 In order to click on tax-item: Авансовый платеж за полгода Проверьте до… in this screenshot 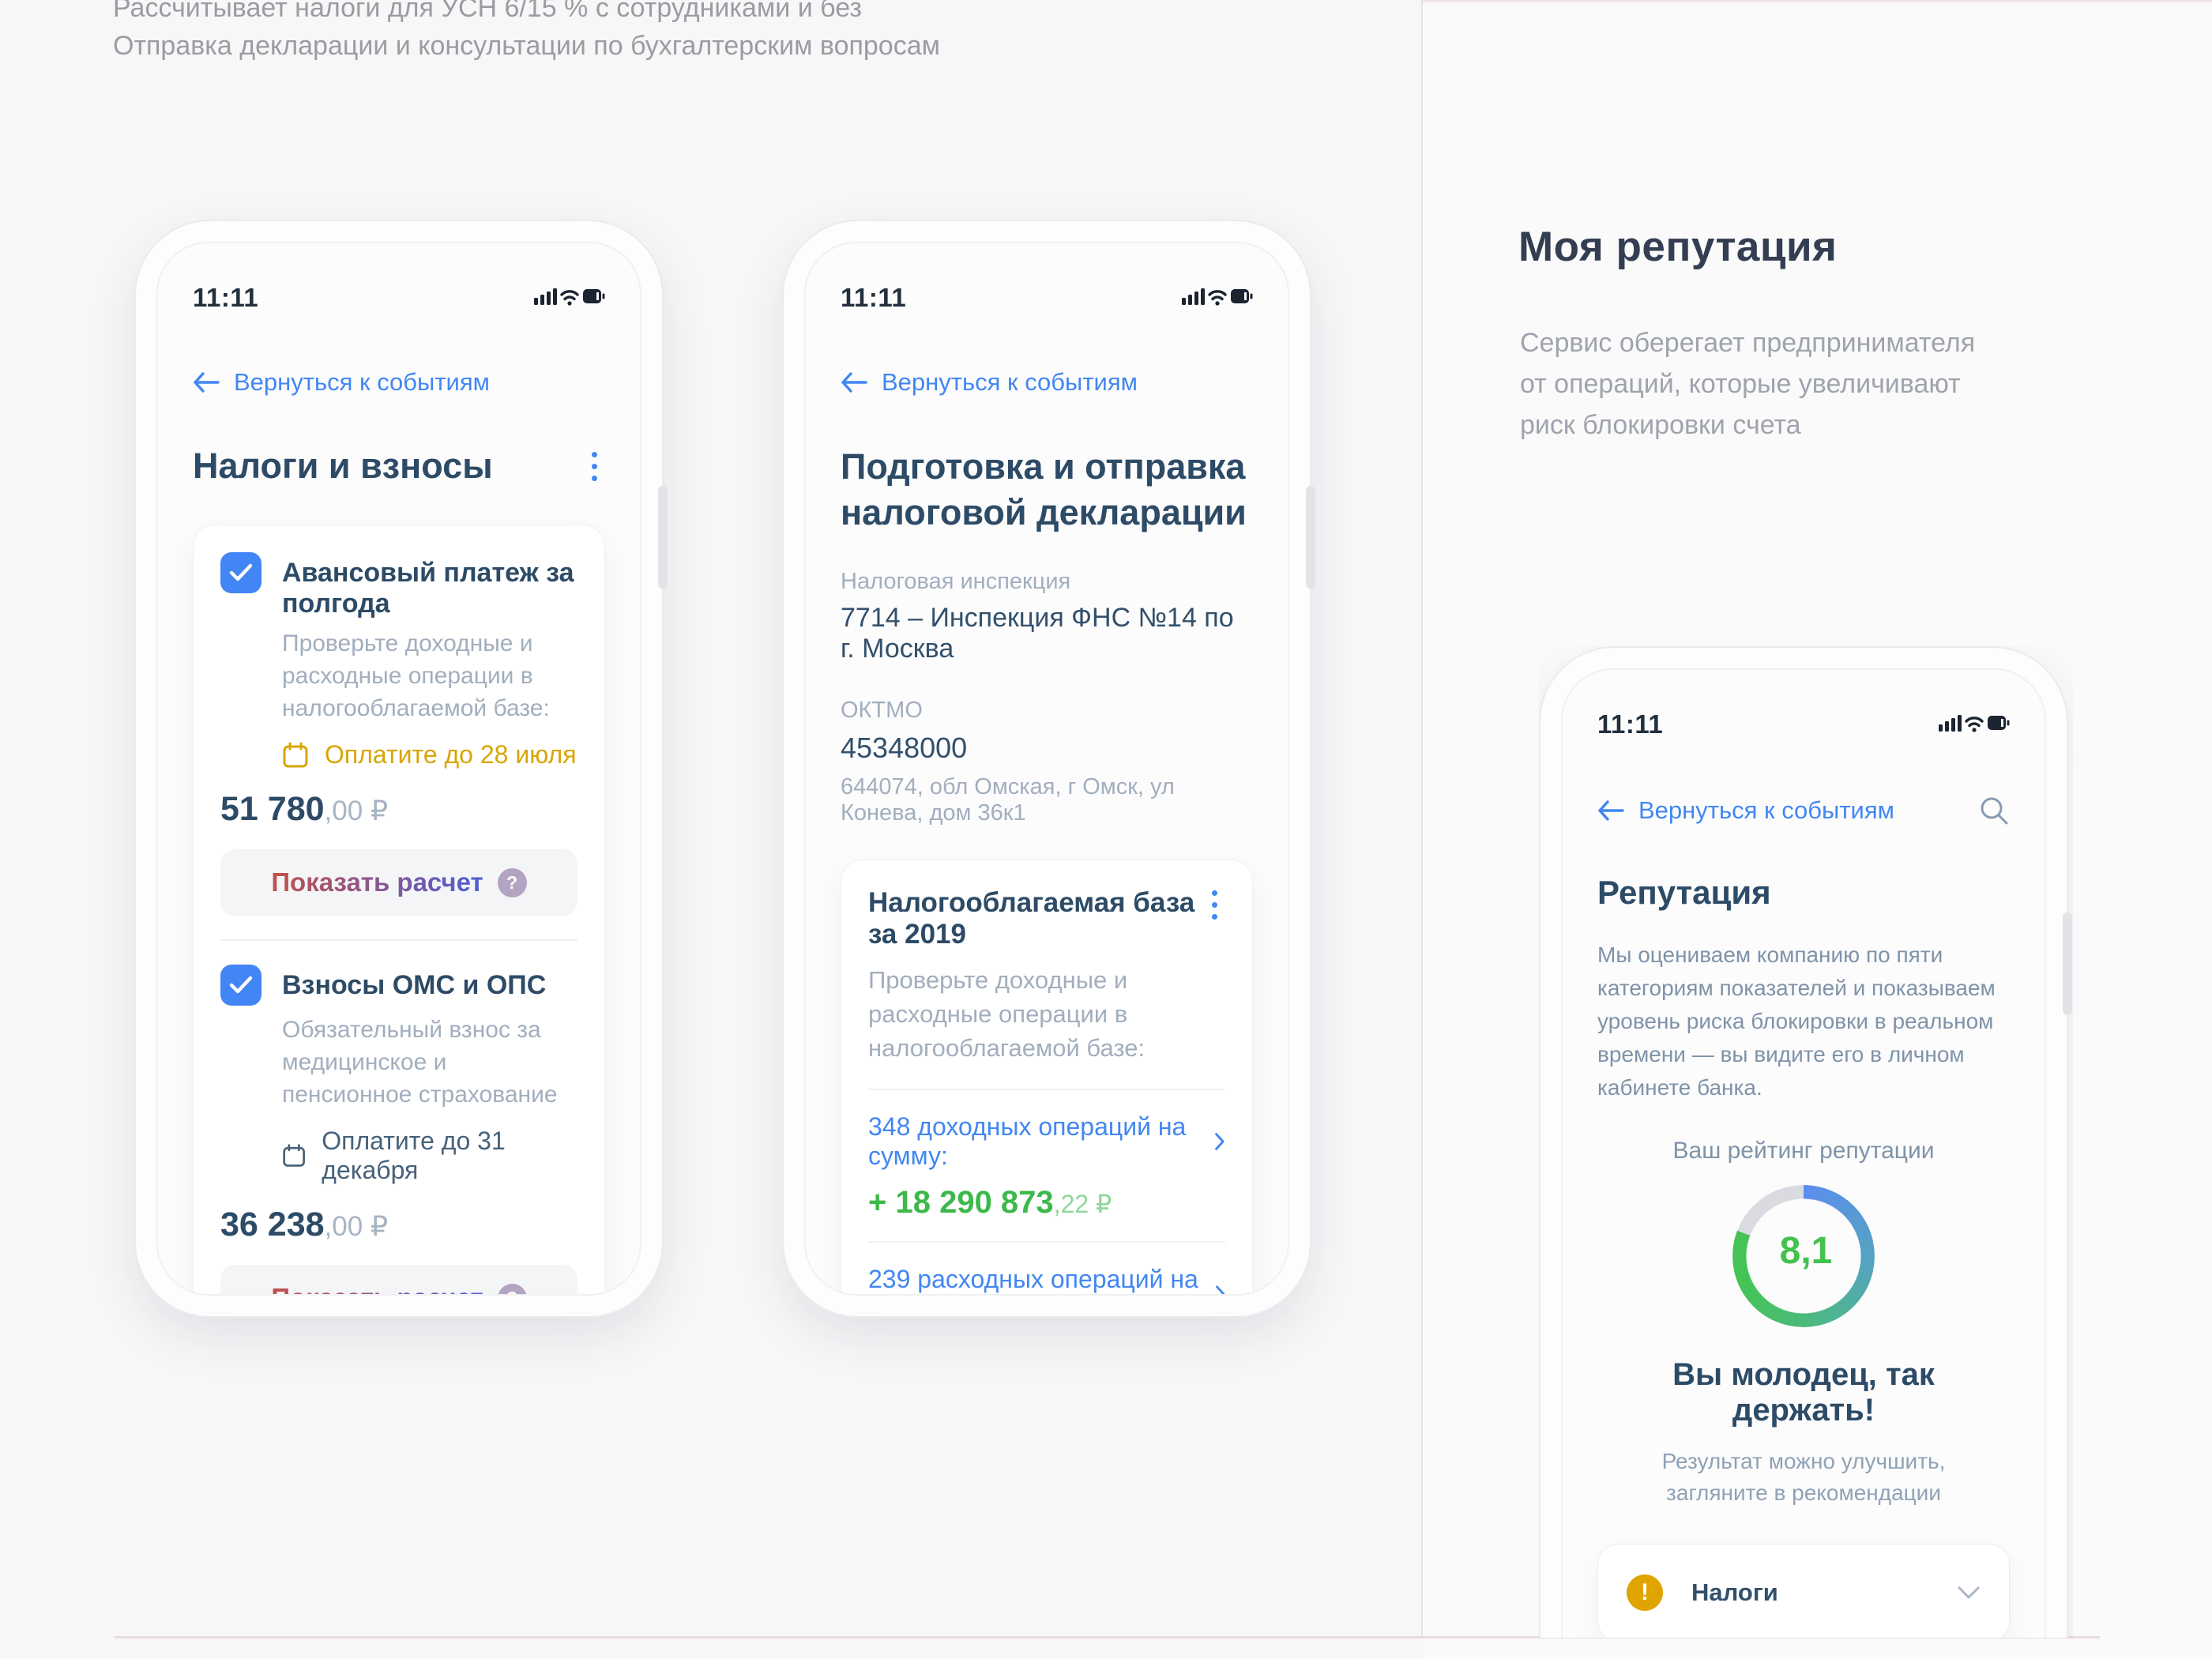, I will do `click(398, 734)`.